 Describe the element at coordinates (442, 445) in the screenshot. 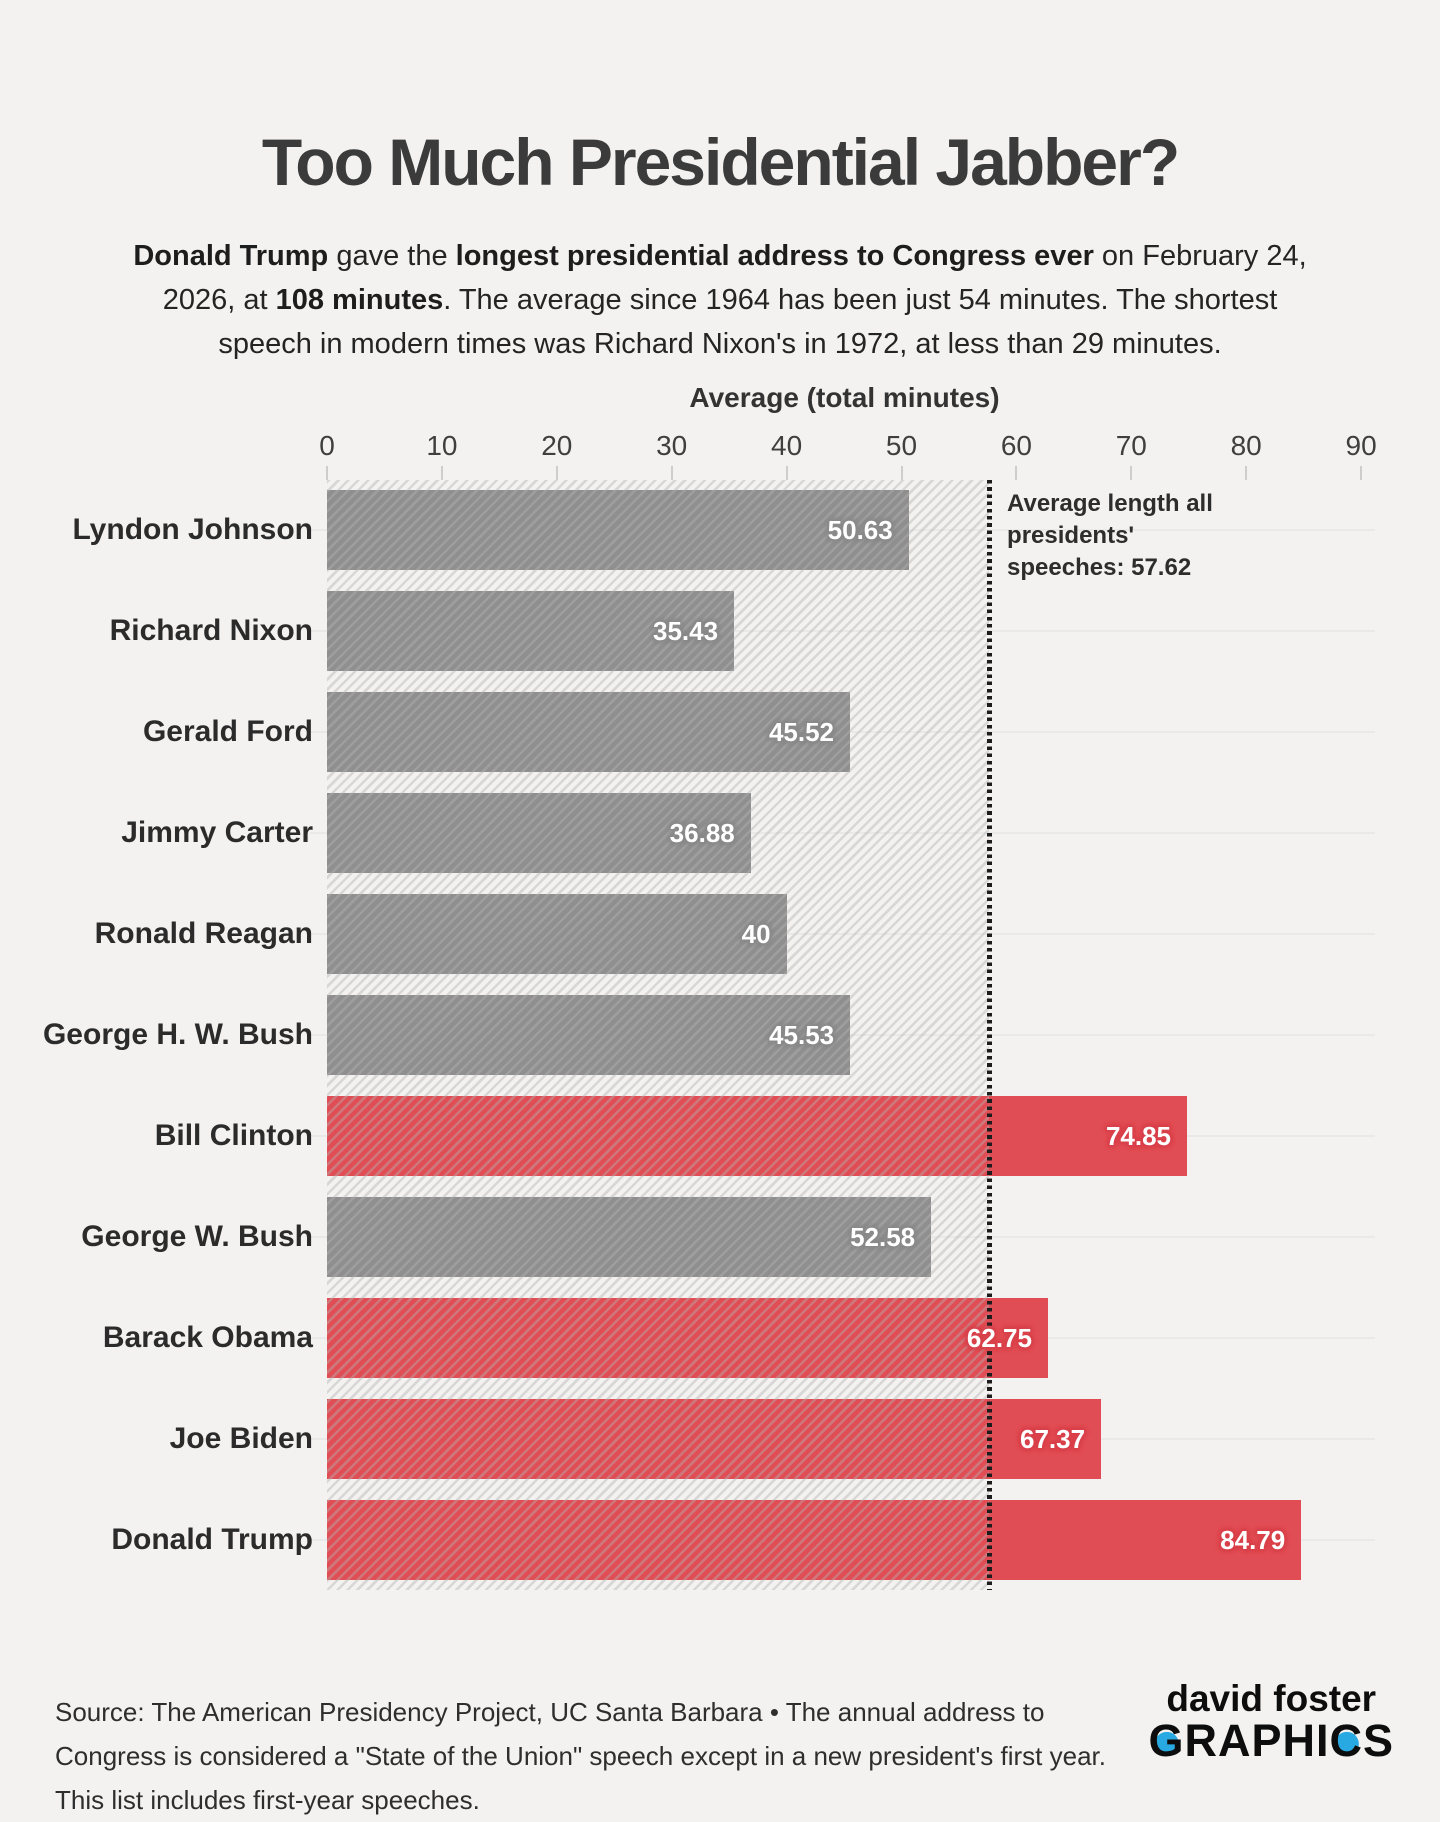

I see `x-axis-tick-label: 10` at that location.